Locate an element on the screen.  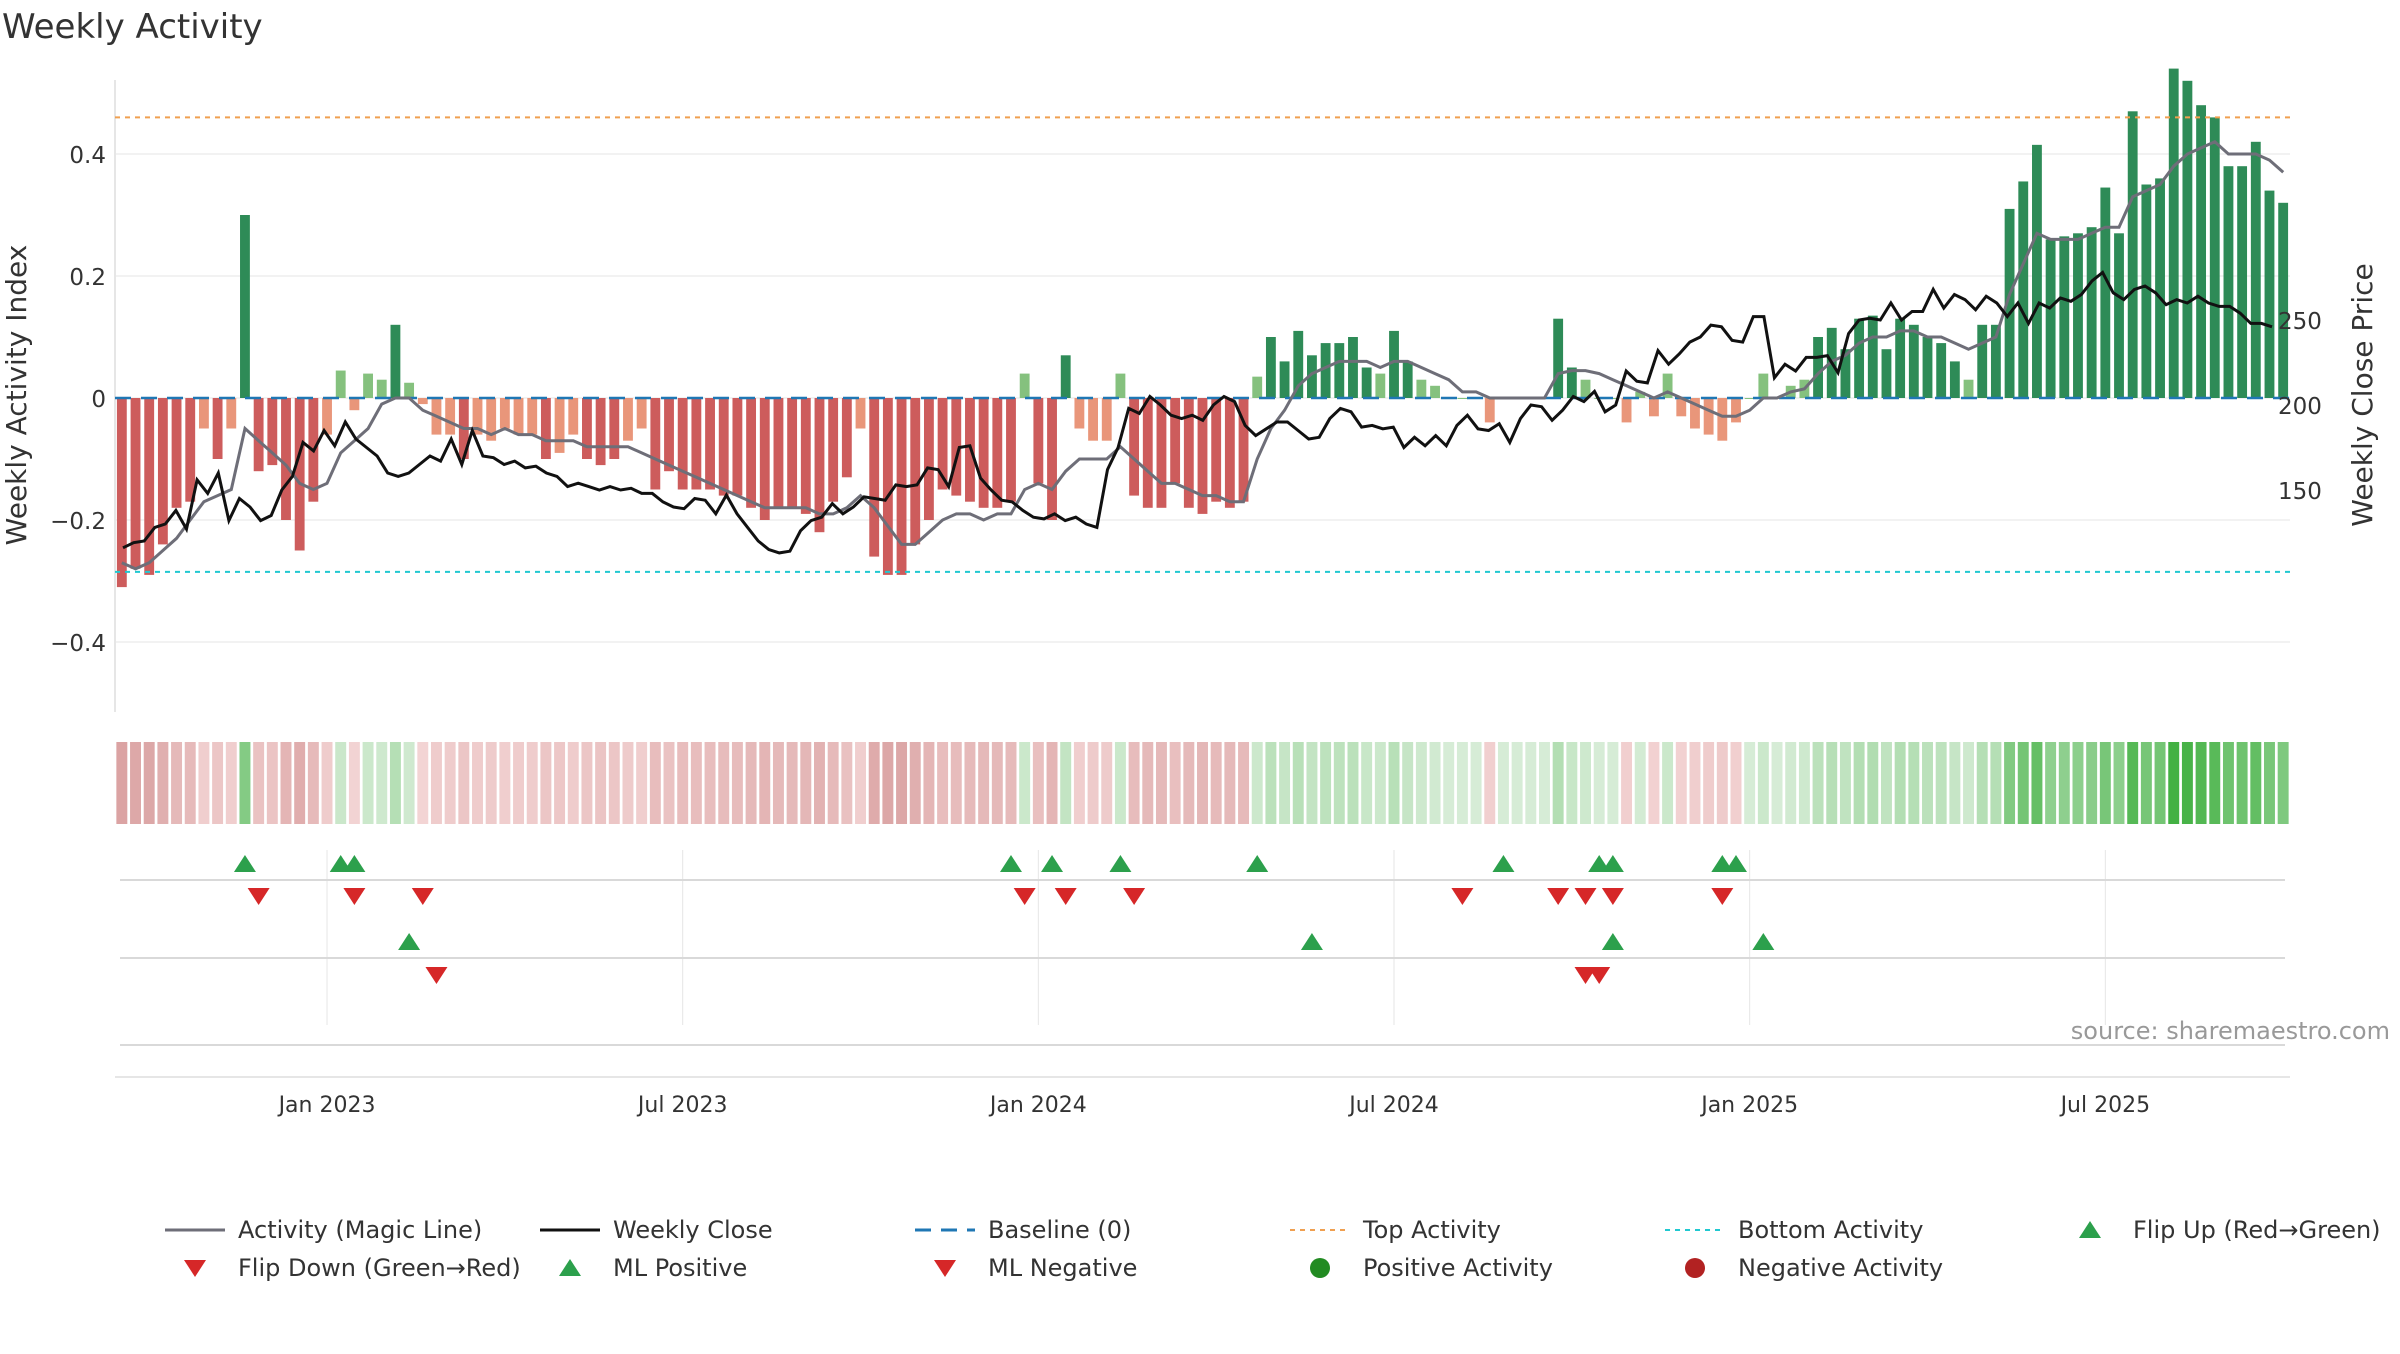
legend-label: Flip Up (Red→Green) is located at coordinates (2257, 1230).